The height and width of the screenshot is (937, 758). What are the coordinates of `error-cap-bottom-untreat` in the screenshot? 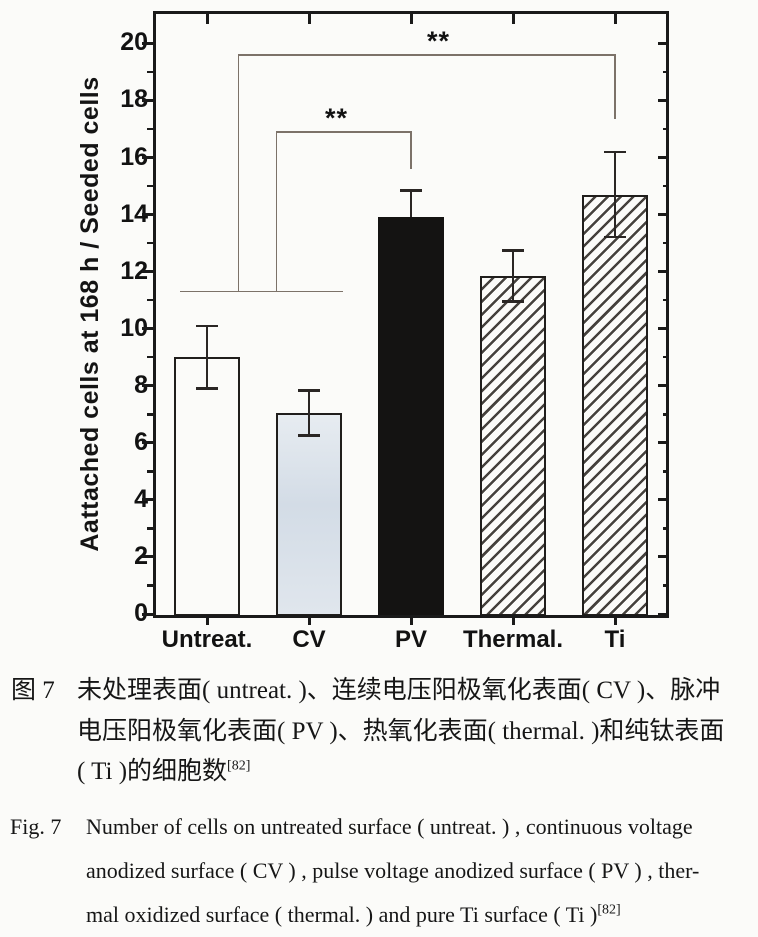 It's located at (207, 388).